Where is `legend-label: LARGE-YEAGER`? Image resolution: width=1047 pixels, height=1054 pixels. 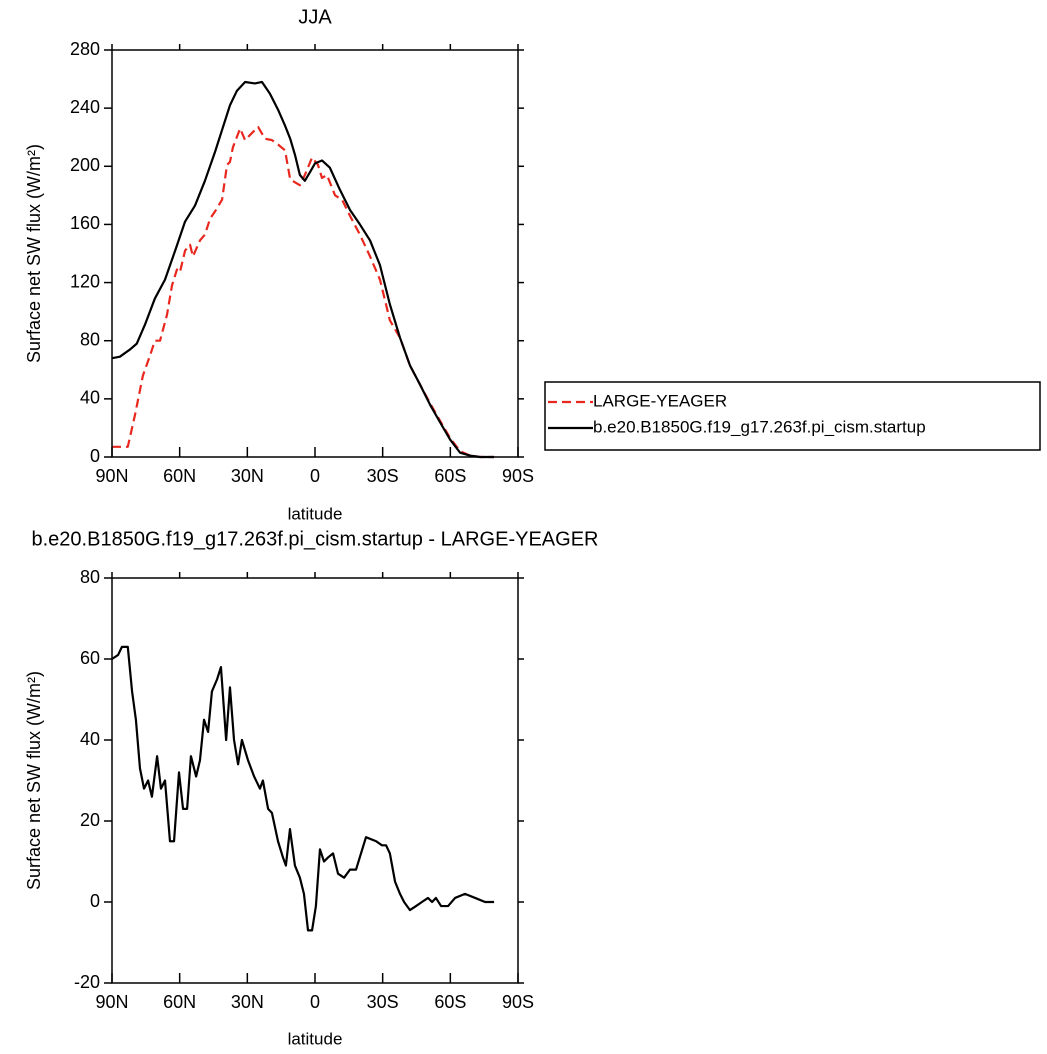 legend-label: LARGE-YEAGER is located at coordinates (660, 400).